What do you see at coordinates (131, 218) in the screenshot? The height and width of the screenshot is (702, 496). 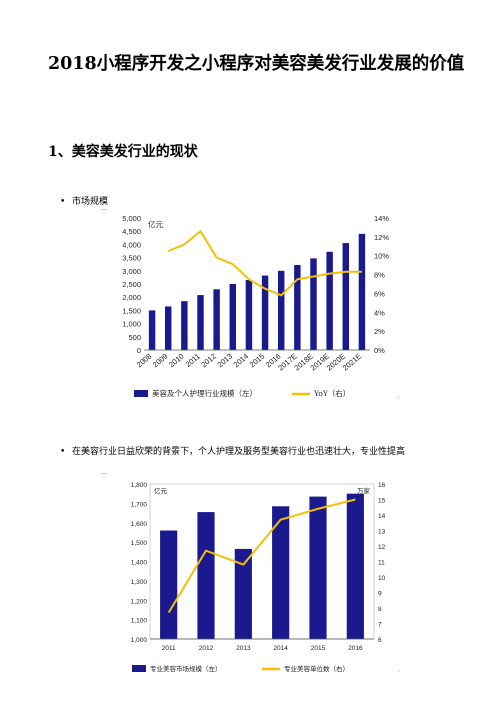 I see `left-tick-label: 5,000` at bounding box center [131, 218].